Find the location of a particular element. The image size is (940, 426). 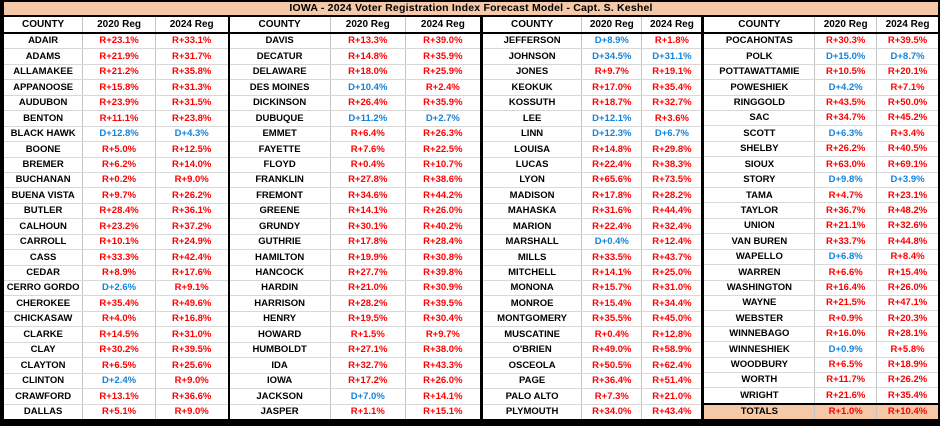

county-name-cell: MARION is located at coordinates (532, 226).